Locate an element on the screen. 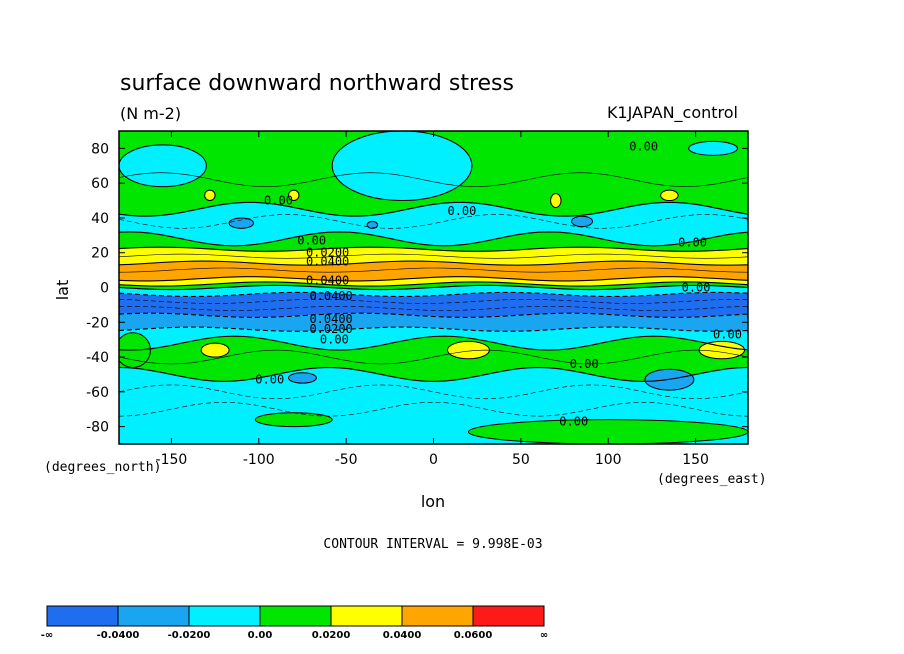  y-axis-label: lat is located at coordinates (62, 290).